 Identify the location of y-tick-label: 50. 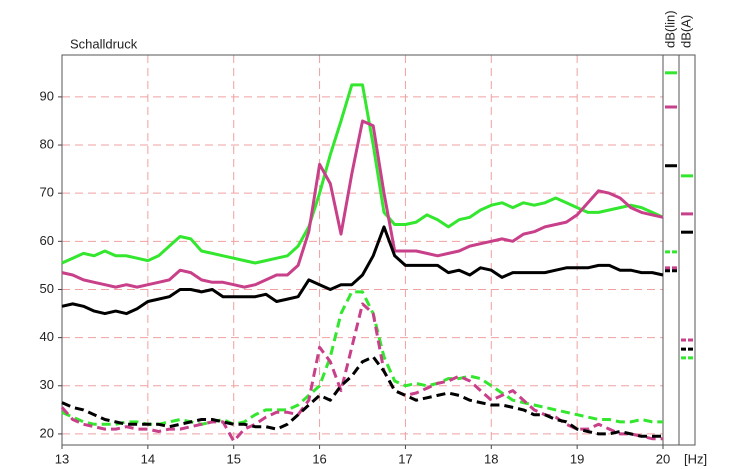
(47, 288).